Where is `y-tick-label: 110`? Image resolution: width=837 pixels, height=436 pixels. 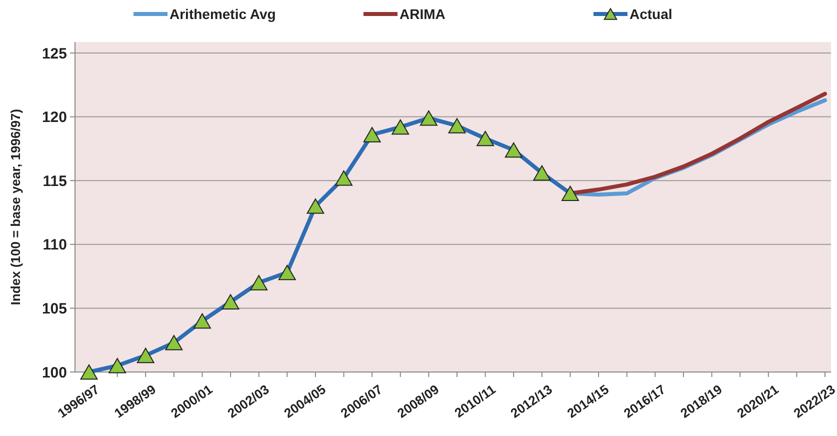 y-tick-label: 110 is located at coordinates (54, 245).